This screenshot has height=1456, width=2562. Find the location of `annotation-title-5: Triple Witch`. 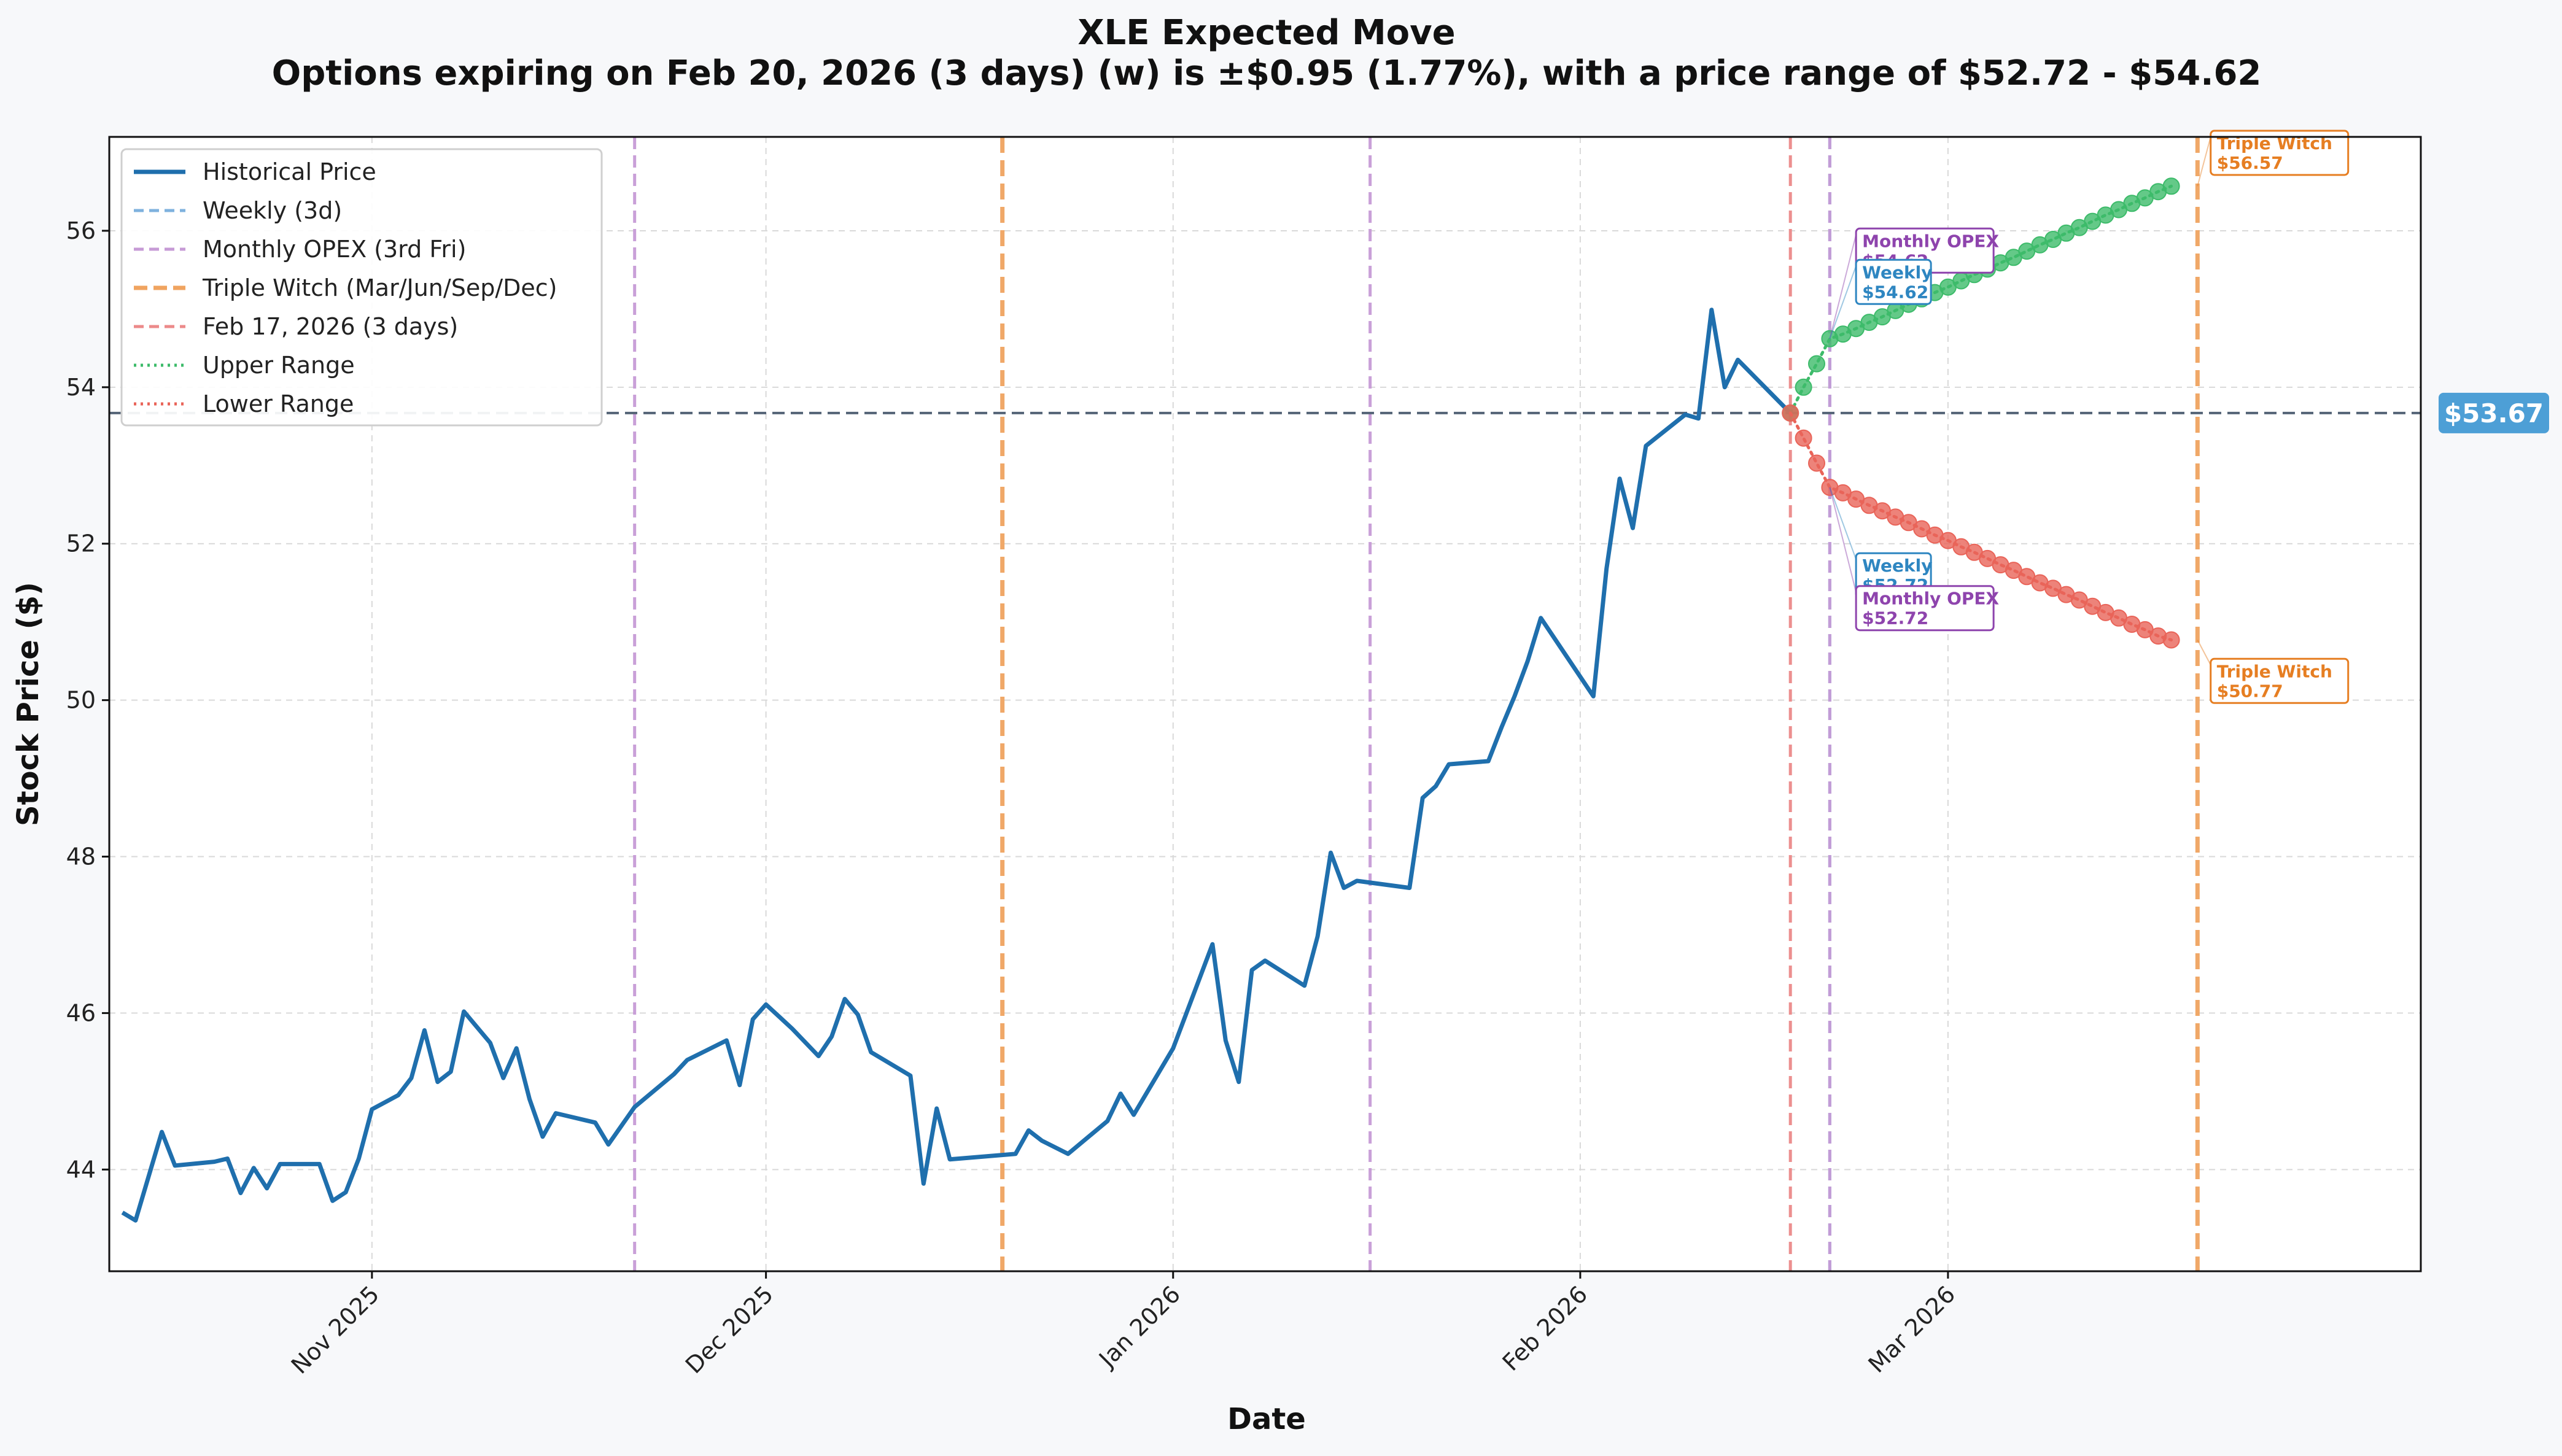

annotation-title-5: Triple Witch is located at coordinates (2274, 671).